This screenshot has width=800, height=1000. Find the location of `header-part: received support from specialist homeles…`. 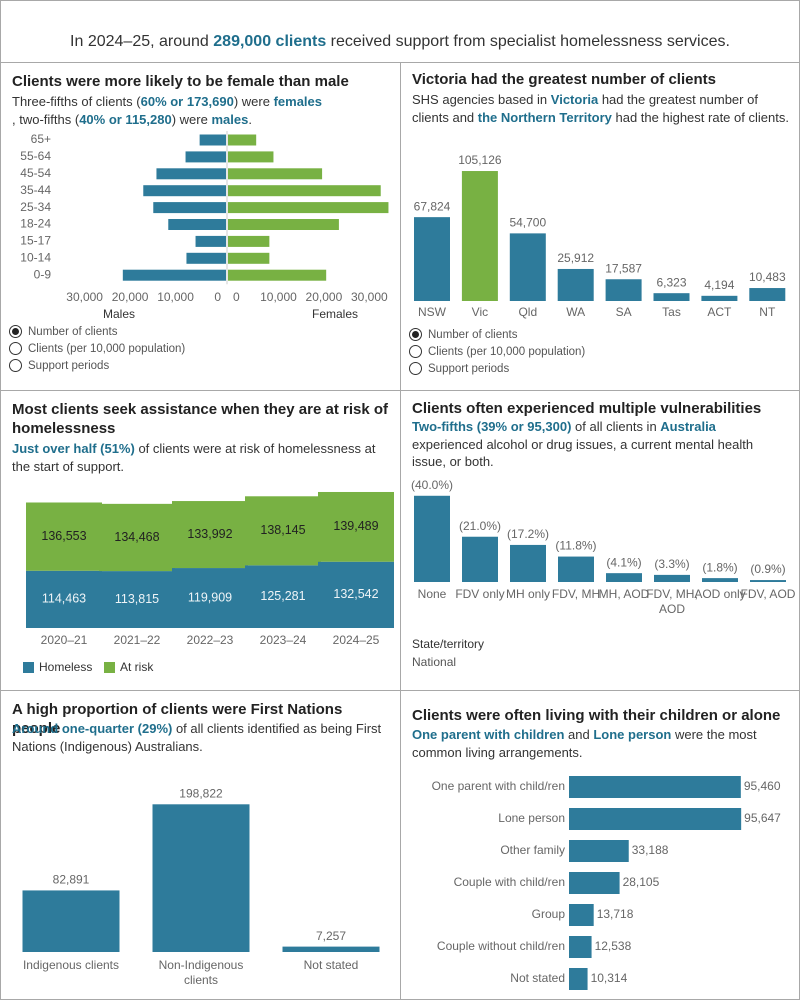

header-part: received support from specialist homeles… is located at coordinates (528, 41).